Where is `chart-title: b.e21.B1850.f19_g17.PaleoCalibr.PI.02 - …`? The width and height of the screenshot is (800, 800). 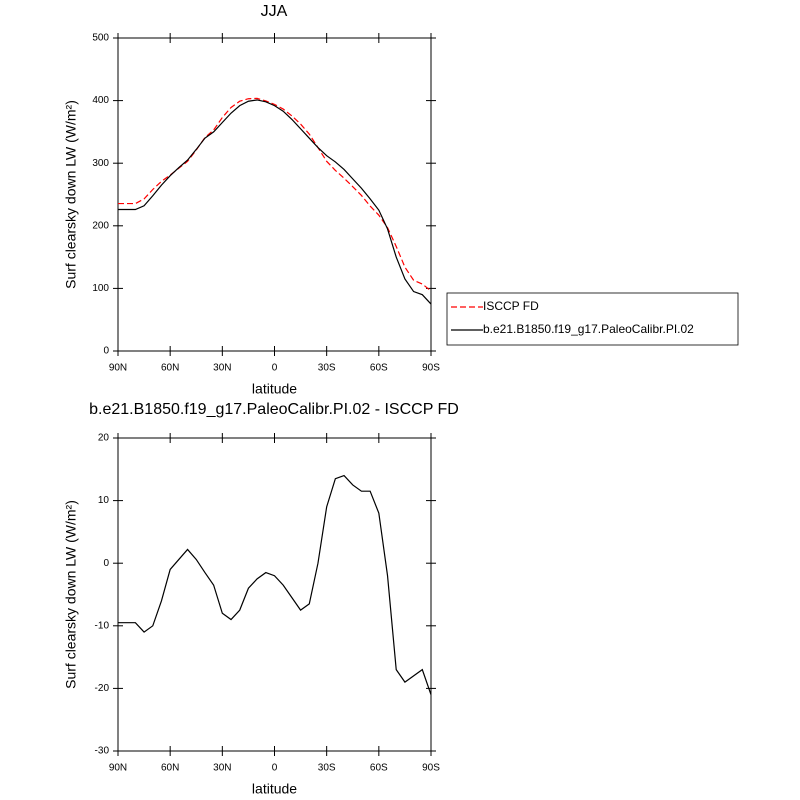 chart-title: b.e21.B1850.f19_g17.PaleoCalibr.PI.02 - … is located at coordinates (274, 409).